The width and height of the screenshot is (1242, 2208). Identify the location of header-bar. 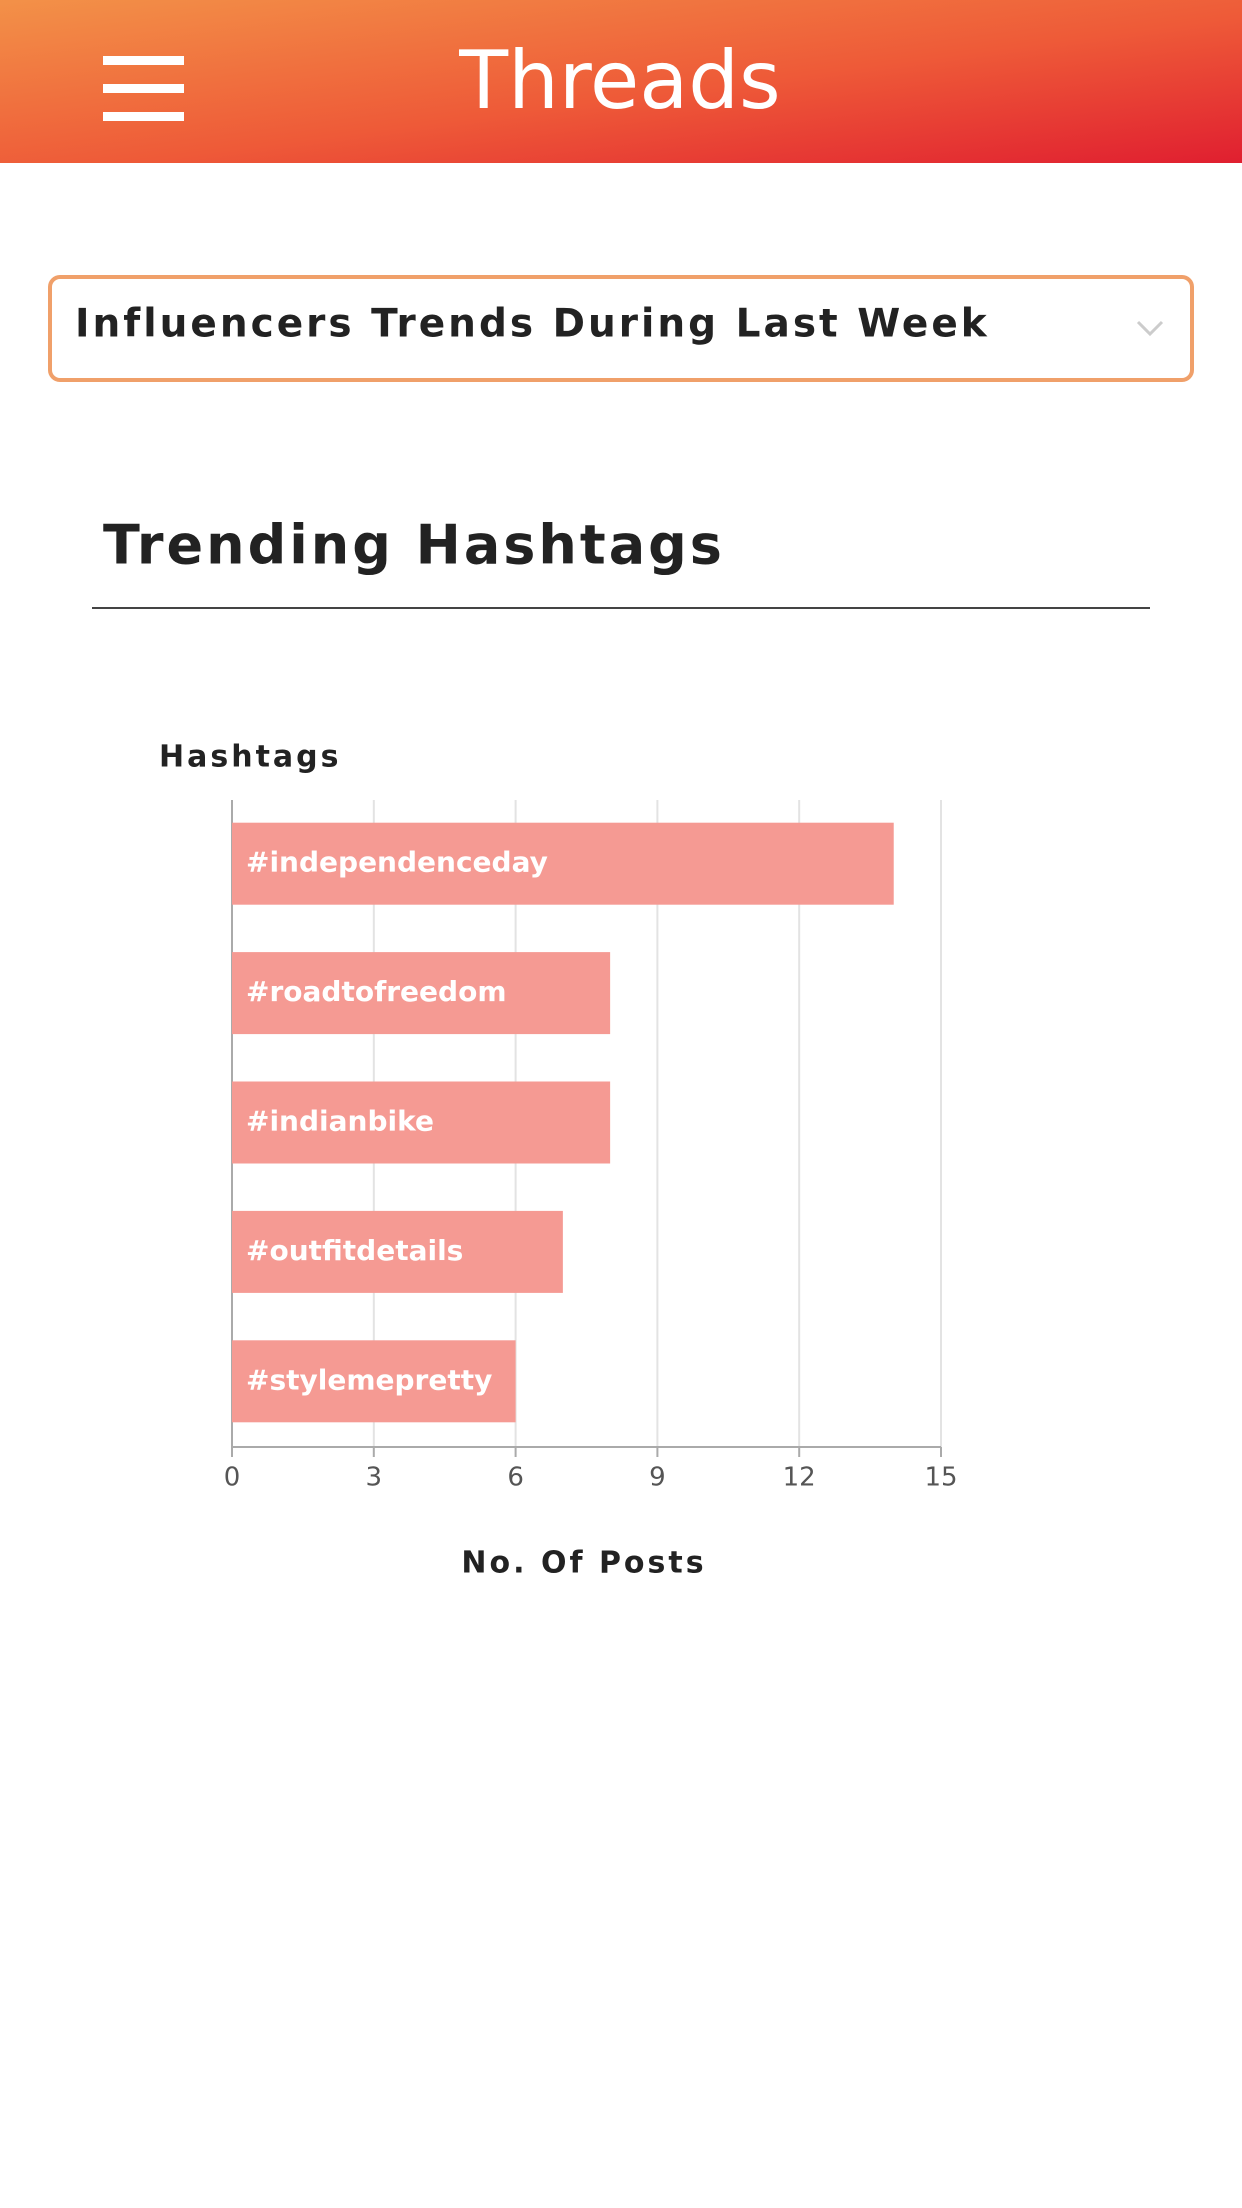
(621, 81).